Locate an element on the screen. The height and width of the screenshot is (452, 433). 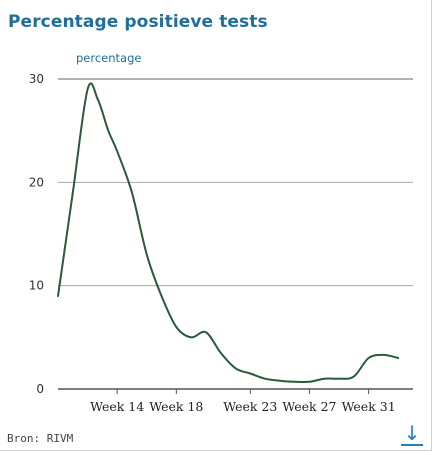
y-tick-label: 30 is located at coordinates (36, 79).